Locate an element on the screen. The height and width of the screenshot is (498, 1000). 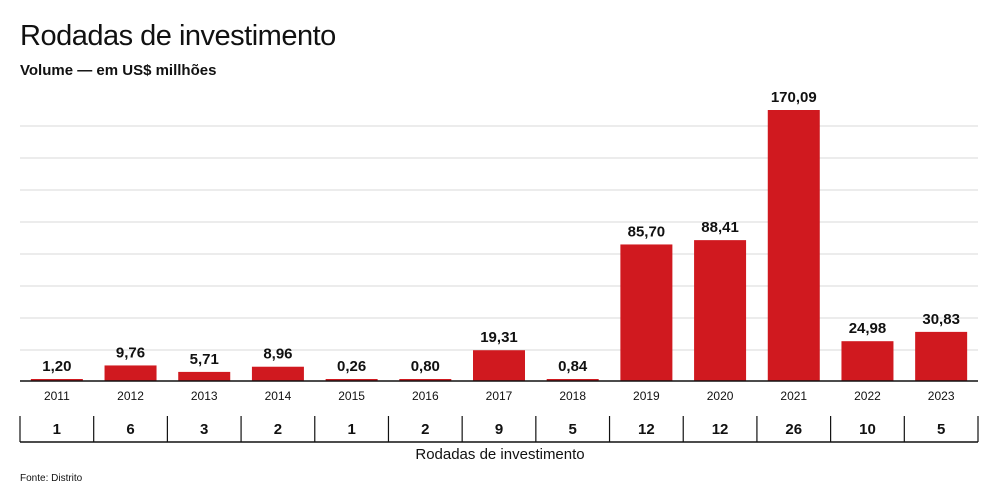
bar-2022 is located at coordinates (867, 361).